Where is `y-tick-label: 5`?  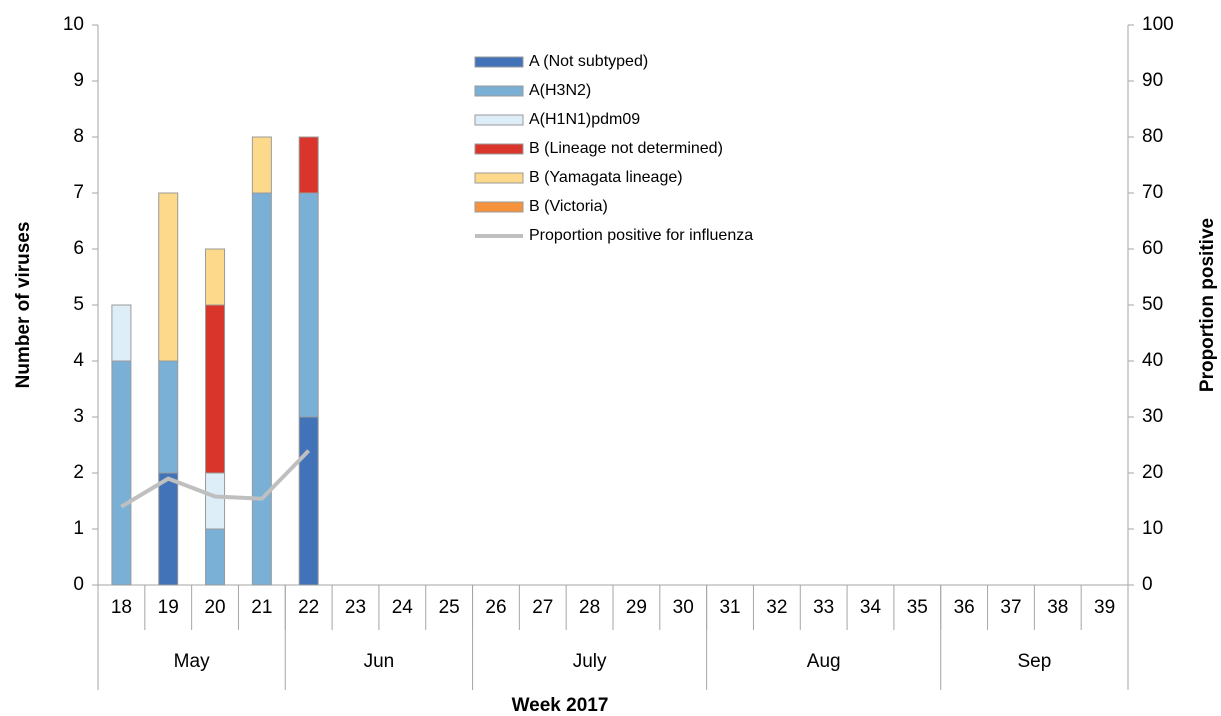
y-tick-label: 5 is located at coordinates (78, 304).